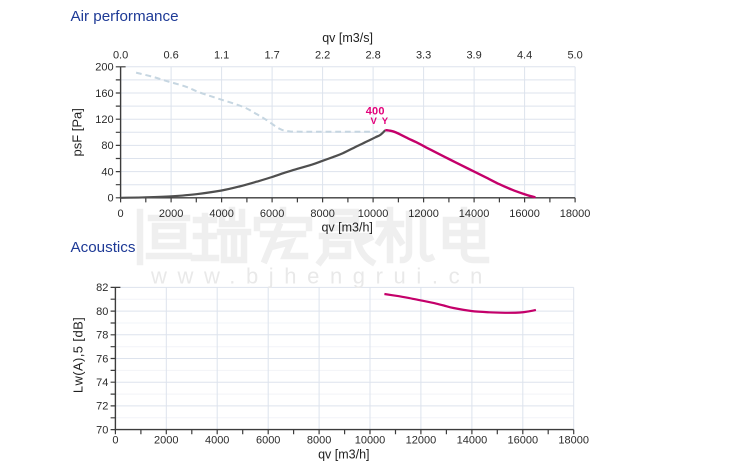  I want to click on svg-text: 5.0, so click(574, 55).